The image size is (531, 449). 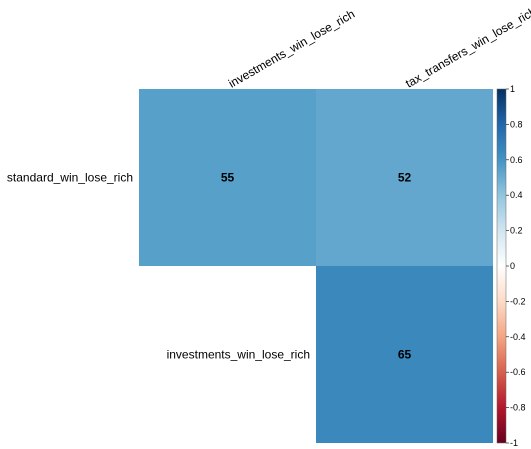 I want to click on colorbar-tick-label: 0.4, so click(x=516, y=195).